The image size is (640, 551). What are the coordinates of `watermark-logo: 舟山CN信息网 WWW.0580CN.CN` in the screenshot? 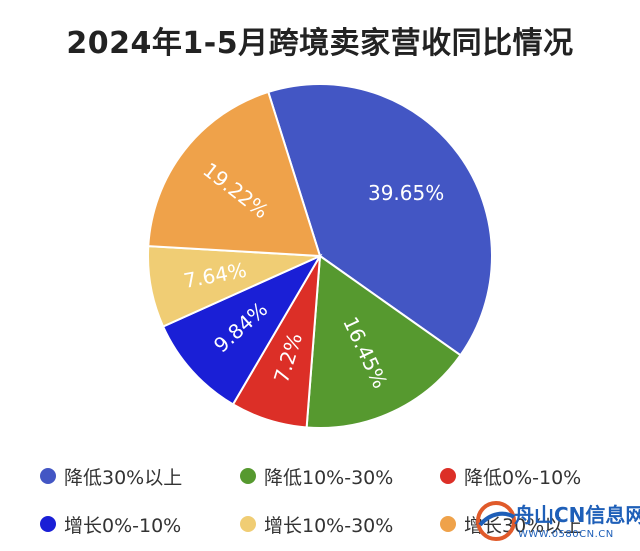 It's located at (557, 522).